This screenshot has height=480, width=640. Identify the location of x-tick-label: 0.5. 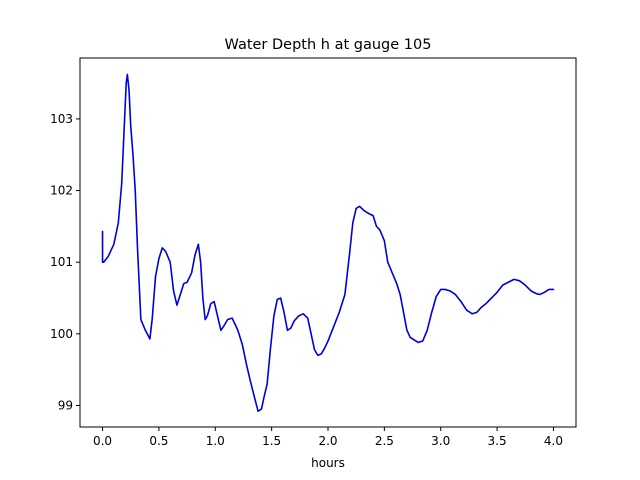
(158, 441).